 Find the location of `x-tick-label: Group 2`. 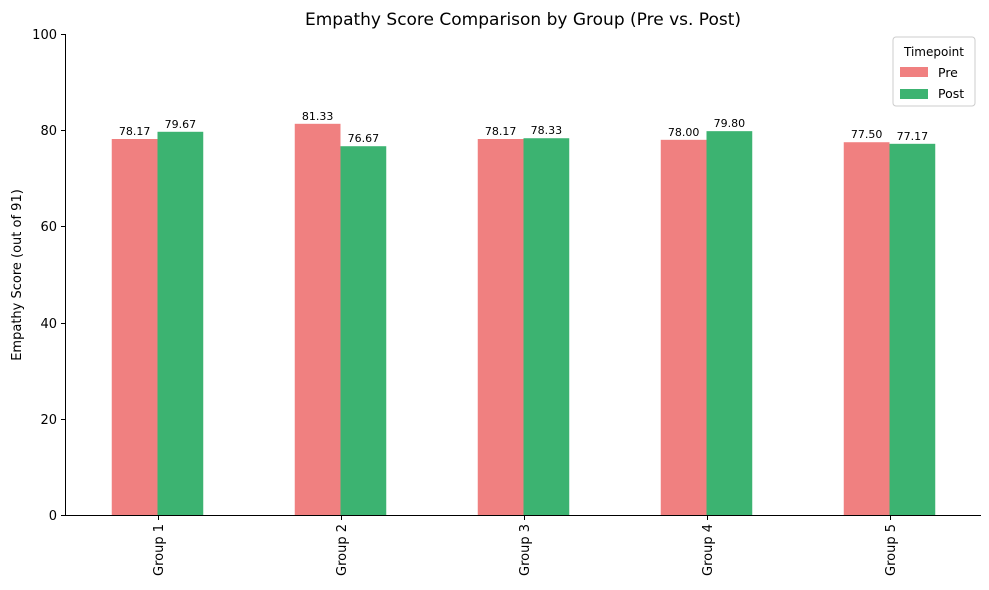

x-tick-label: Group 2 is located at coordinates (342, 550).